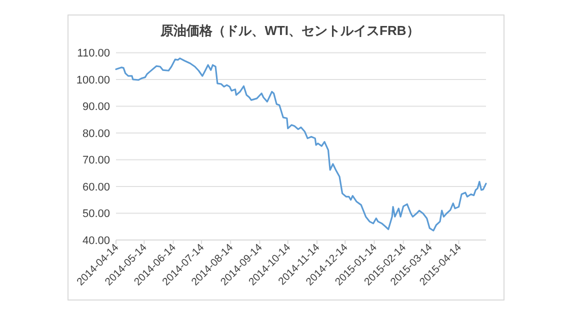 The width and height of the screenshot is (570, 320). I want to click on y-tick-label: 60.00, so click(96, 187).